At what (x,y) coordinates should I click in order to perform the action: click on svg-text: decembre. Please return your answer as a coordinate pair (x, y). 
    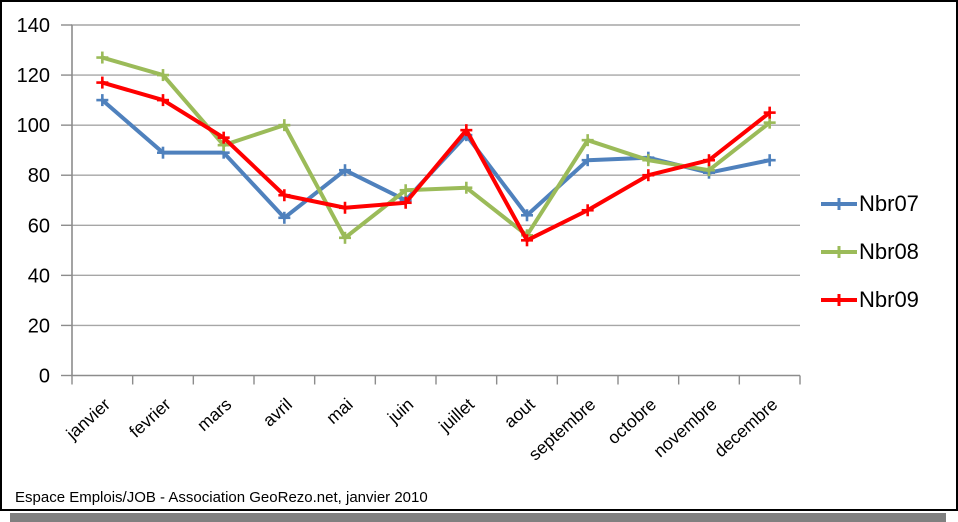
    Looking at the image, I should click on (745, 427).